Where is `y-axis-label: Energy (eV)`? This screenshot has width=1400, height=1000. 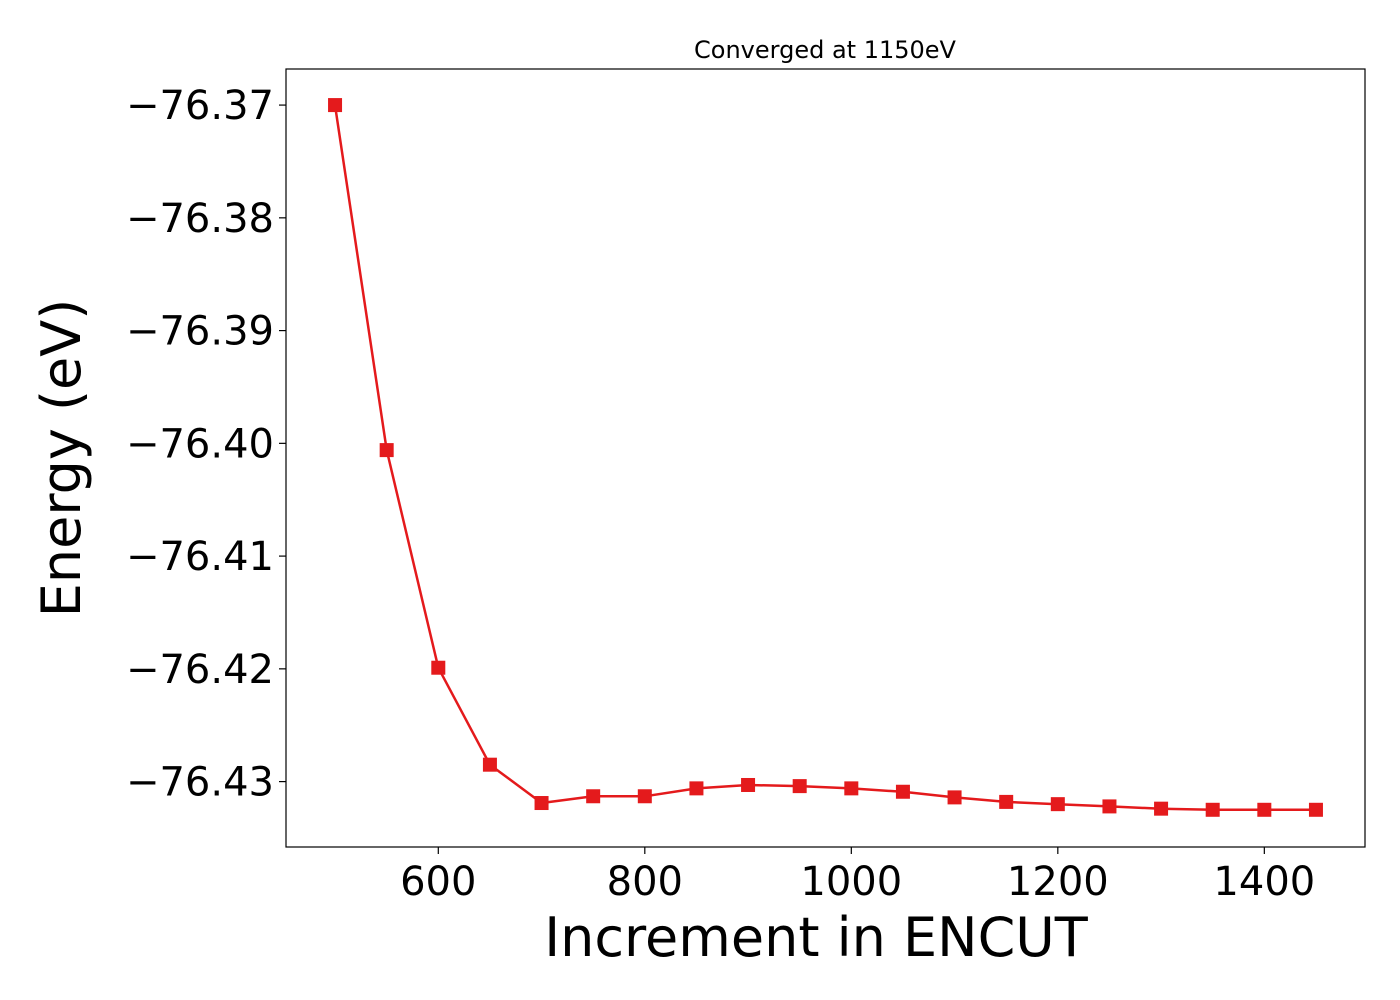 y-axis-label: Energy (eV) is located at coordinates (61, 458).